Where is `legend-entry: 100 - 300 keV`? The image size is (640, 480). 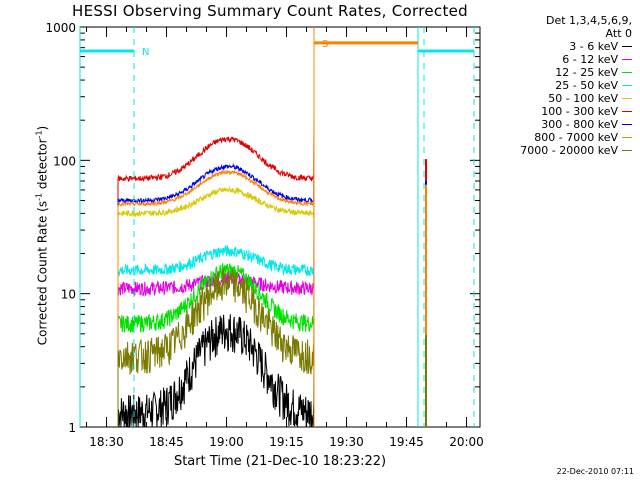
legend-entry: 100 - 300 keV is located at coordinates (557, 111).